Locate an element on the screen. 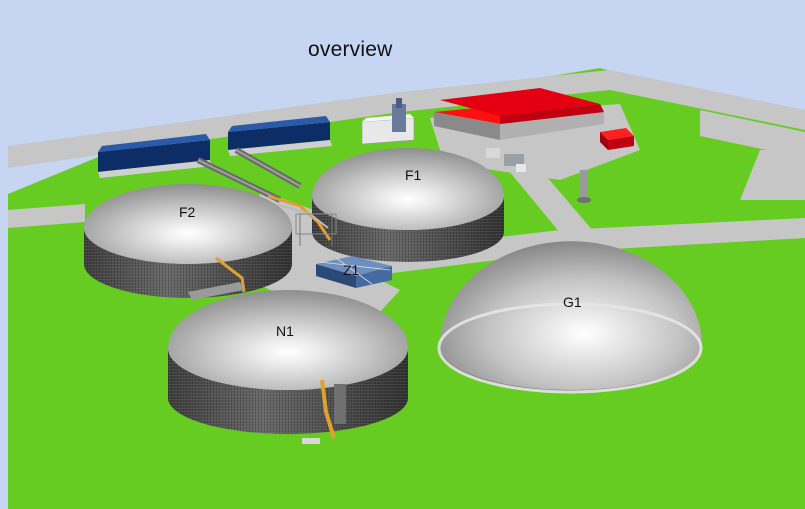 Image resolution: width=805 pixels, height=509 pixels. gas-flare is located at coordinates (584, 186).